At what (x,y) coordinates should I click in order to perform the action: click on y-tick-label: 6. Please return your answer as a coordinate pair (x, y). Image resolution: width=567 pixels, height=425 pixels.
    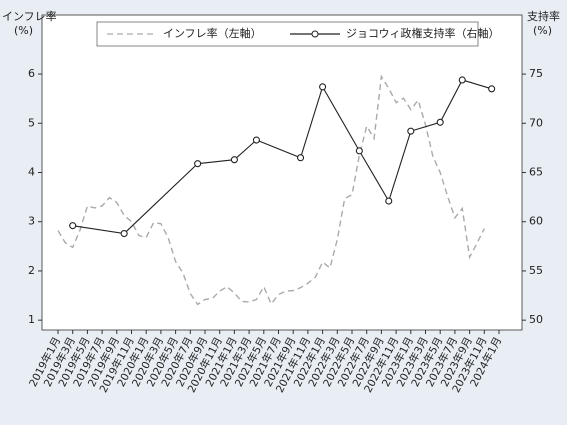
    Looking at the image, I should click on (31, 73).